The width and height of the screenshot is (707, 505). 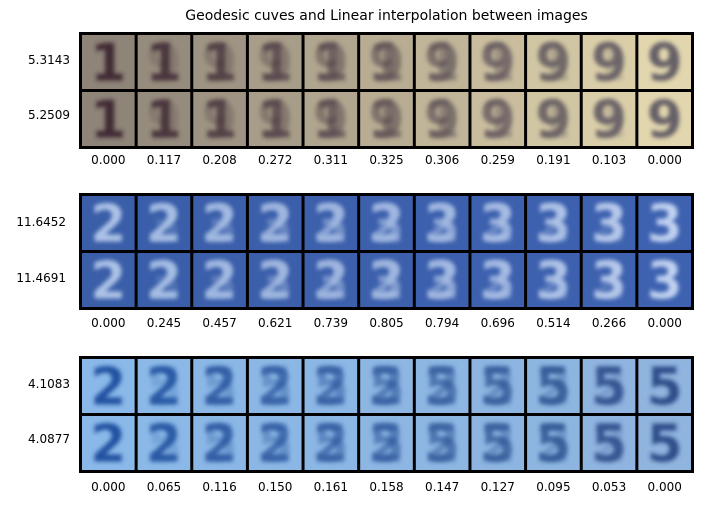 I want to click on thumbnail-2-1-9: 23, so click(x=553, y=224).